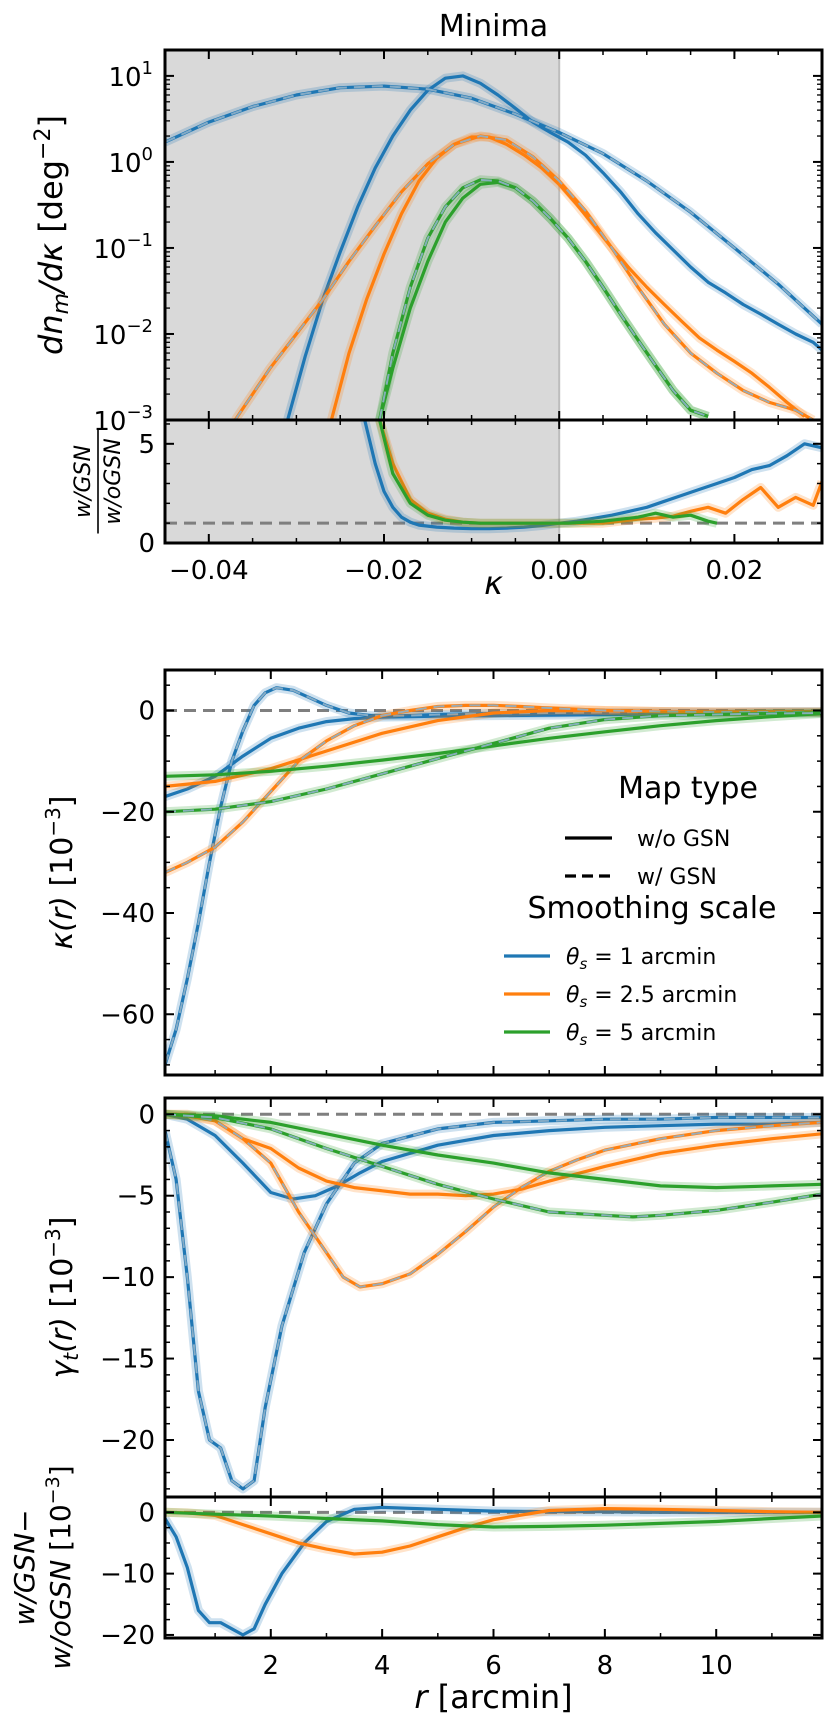  I want to click on difference-plot-area, so click(493, 1570).